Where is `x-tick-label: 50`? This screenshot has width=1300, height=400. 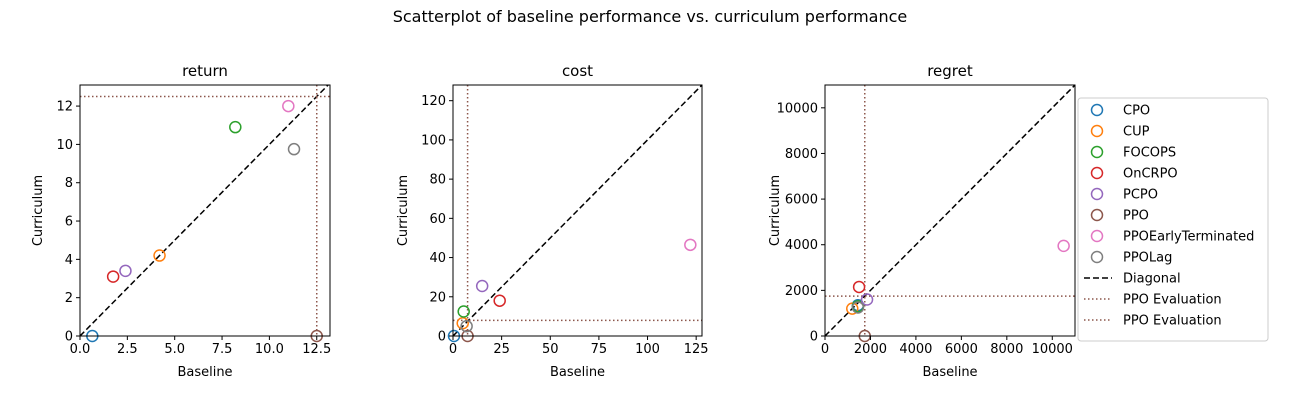
x-tick-label: 50 is located at coordinates (550, 349).